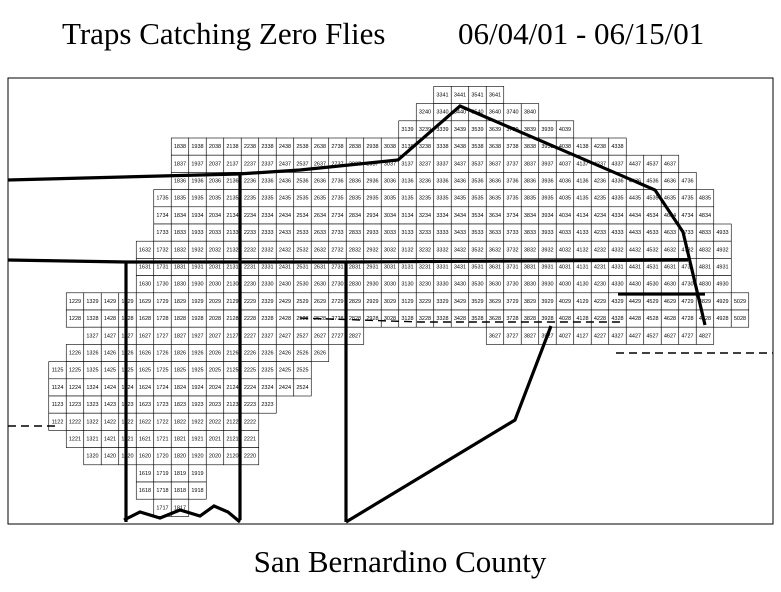 The image size is (781, 592). Describe the element at coordinates (337, 199) in the screenshot. I see `trap-cell-label: 2735` at that location.